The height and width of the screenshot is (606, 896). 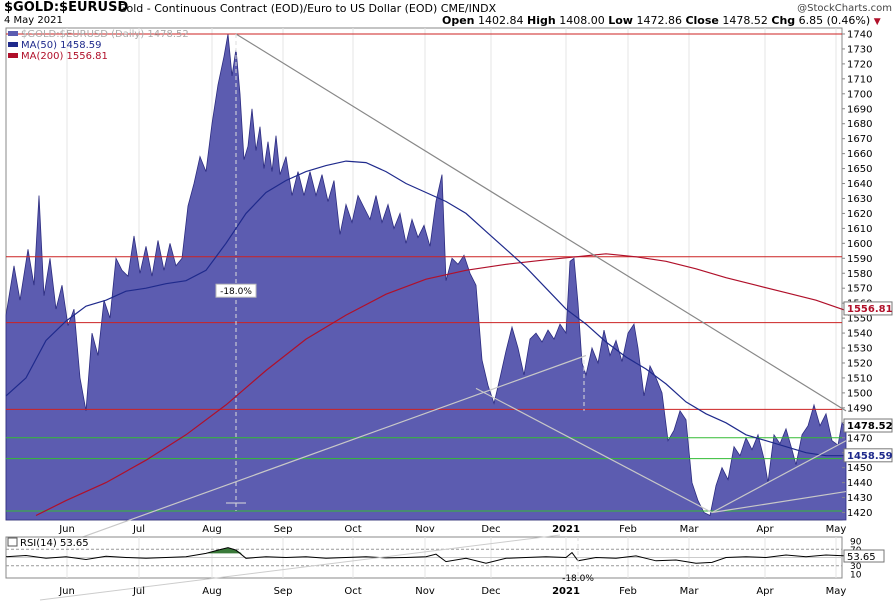 I want to click on rsi-label: RSI(14) 53.65, so click(x=54, y=543).